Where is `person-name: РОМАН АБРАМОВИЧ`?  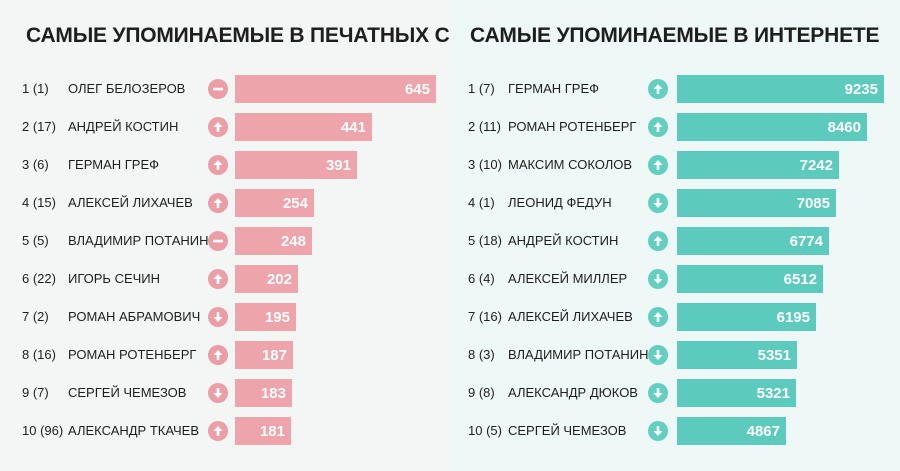
person-name: РОМАН АБРАМОВИЧ is located at coordinates (134, 316).